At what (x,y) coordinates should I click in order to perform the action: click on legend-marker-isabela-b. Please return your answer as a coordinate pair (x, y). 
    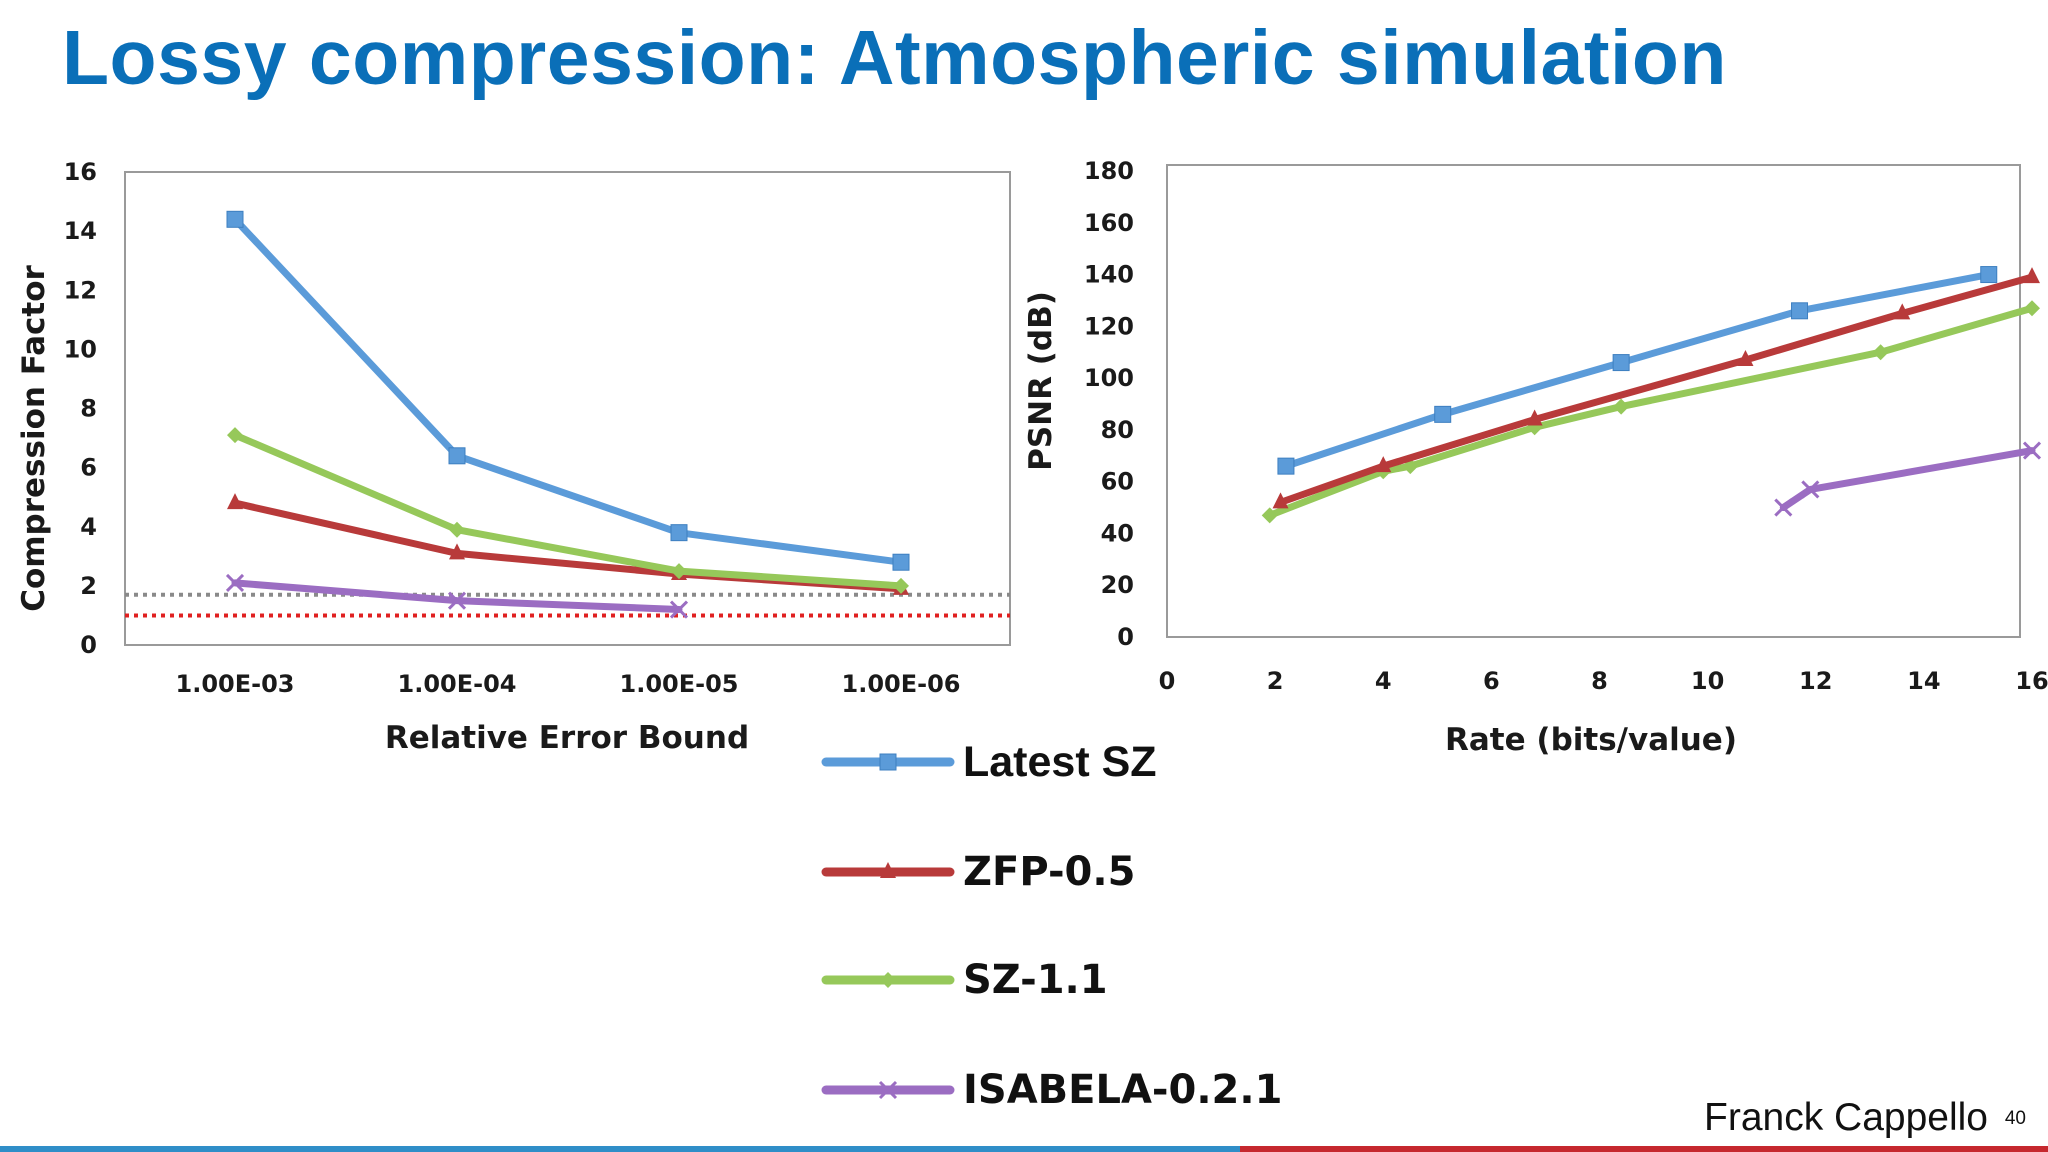
    Looking at the image, I should click on (888, 1090).